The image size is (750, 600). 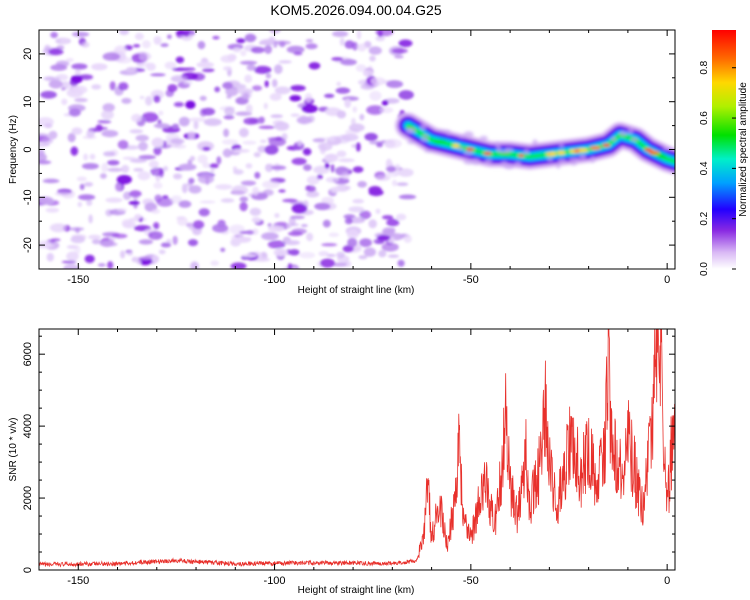 What do you see at coordinates (78, 581) in the screenshot?
I see `x-tick-label: -150` at bounding box center [78, 581].